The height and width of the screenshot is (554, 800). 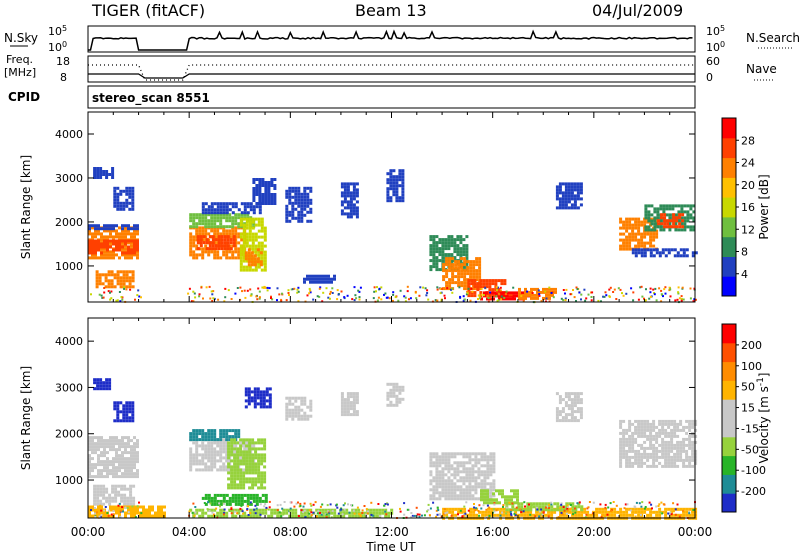 What do you see at coordinates (713, 61) in the screenshot?
I see `freq-tick-top-right: 60` at bounding box center [713, 61].